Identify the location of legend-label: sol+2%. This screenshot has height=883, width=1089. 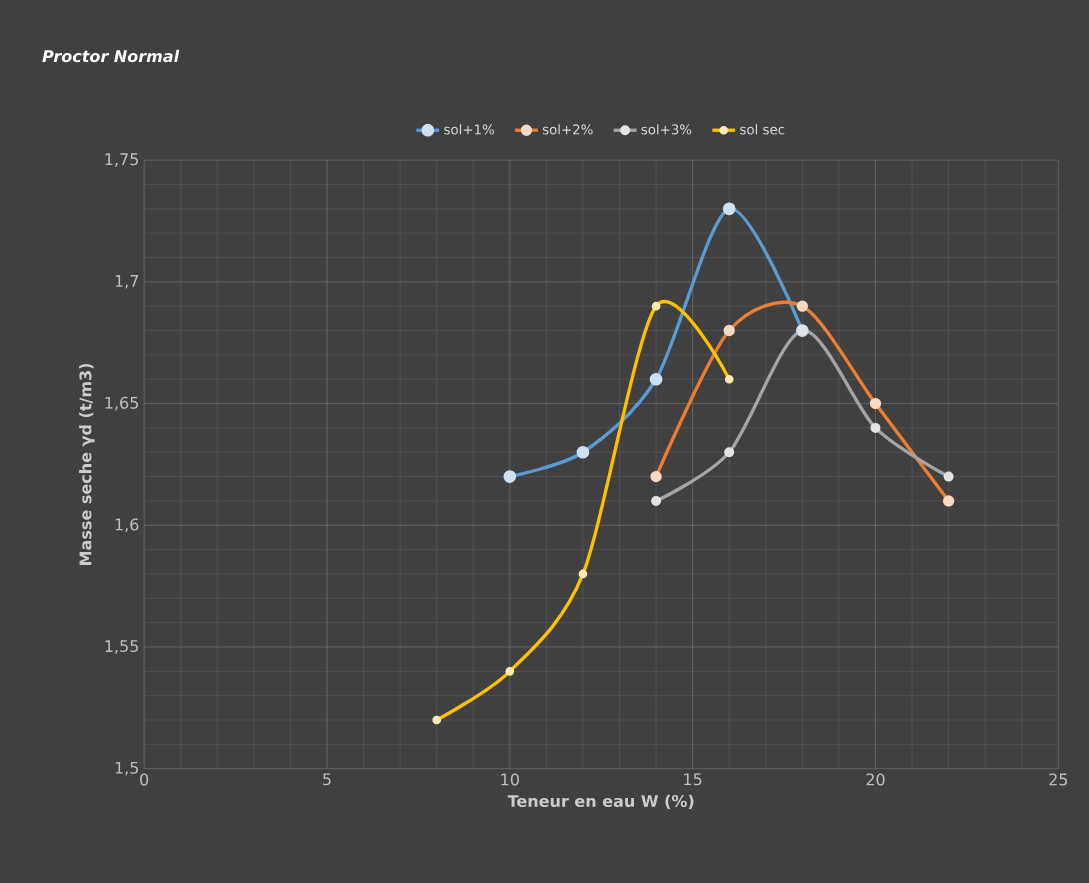
(567, 129).